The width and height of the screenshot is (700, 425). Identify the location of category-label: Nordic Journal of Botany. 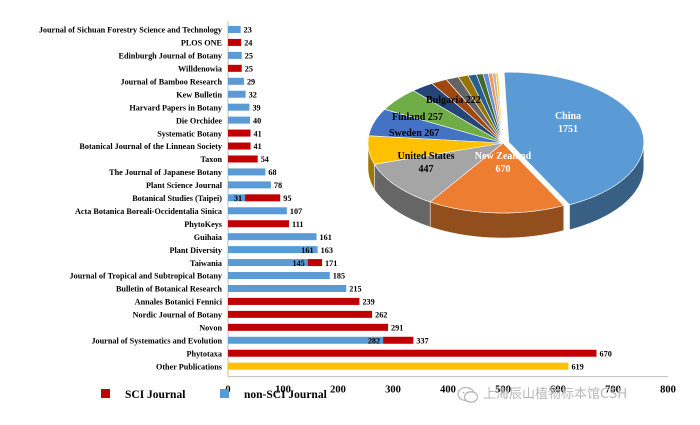
(178, 315).